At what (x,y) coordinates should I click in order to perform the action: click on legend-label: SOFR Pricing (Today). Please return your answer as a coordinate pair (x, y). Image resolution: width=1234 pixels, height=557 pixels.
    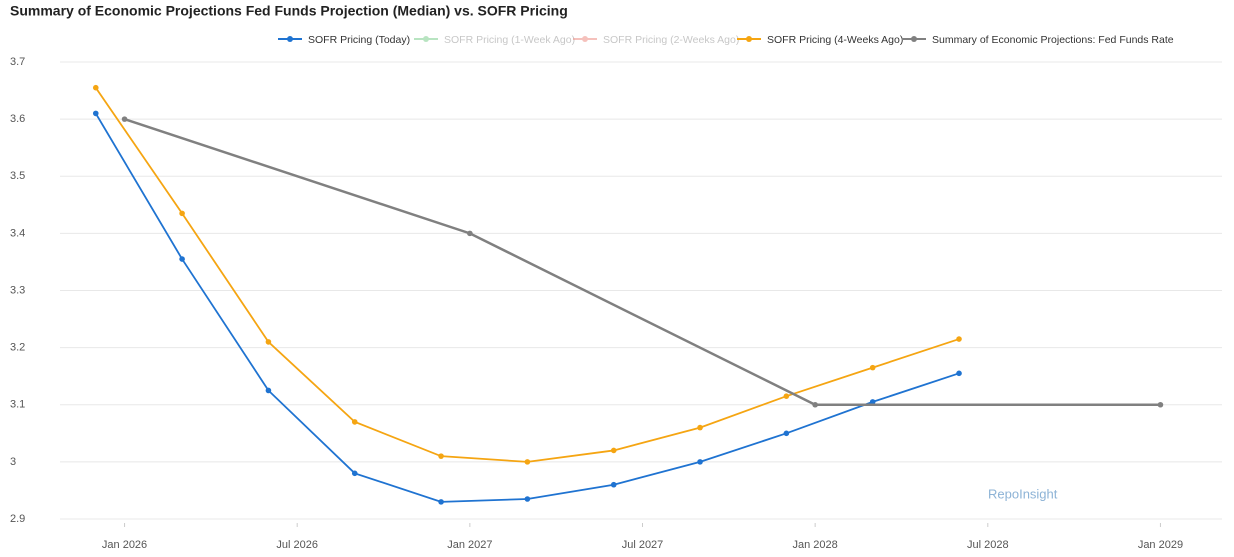
    Looking at the image, I should click on (359, 40).